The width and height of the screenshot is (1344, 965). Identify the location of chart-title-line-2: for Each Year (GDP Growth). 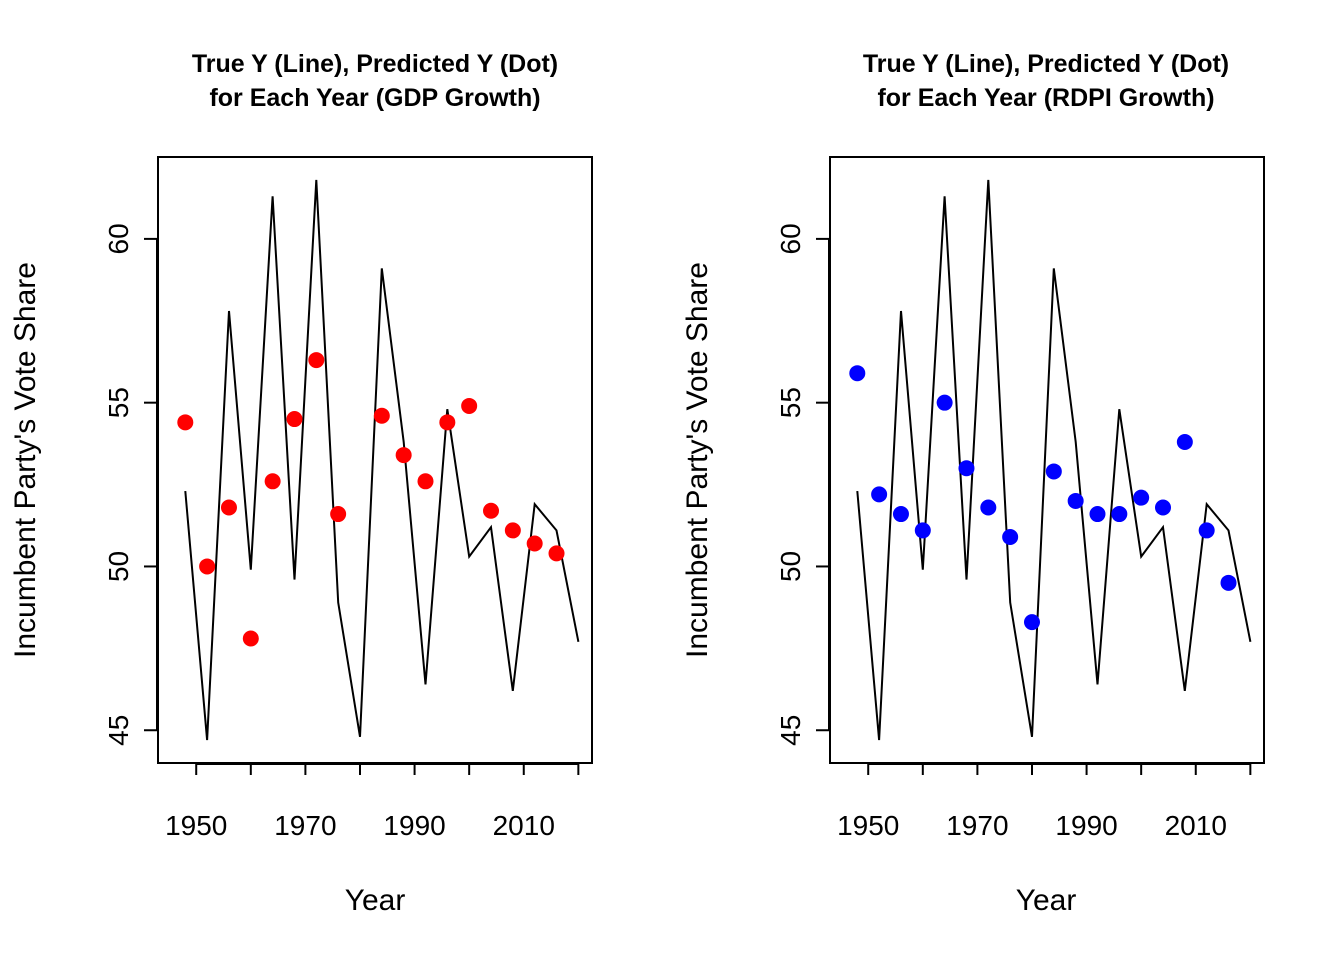
(374, 98).